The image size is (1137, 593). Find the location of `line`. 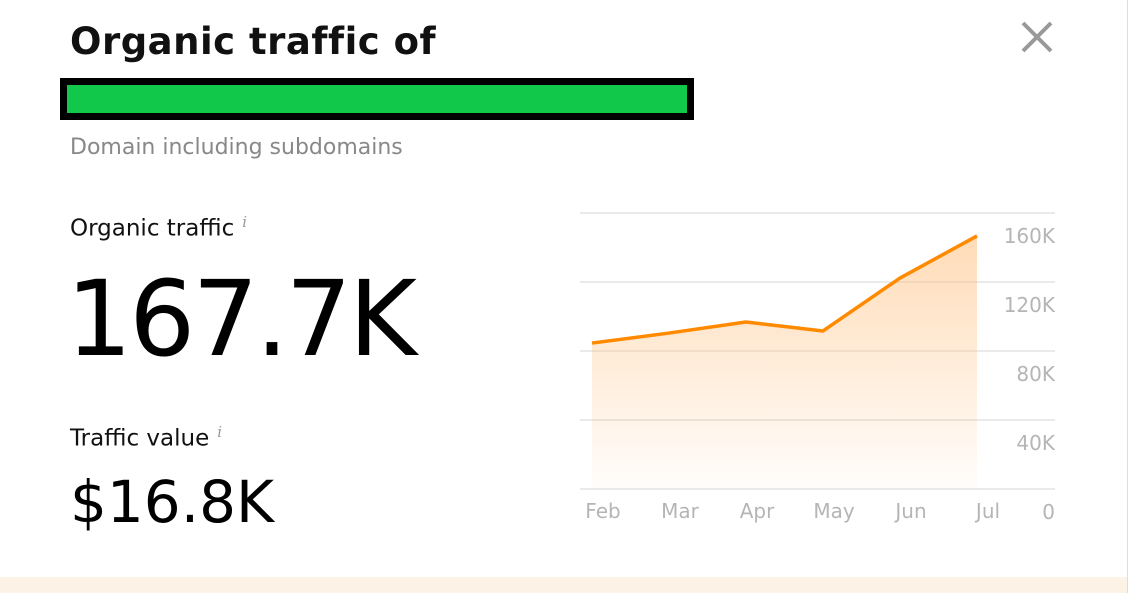

line is located at coordinates (784, 289).